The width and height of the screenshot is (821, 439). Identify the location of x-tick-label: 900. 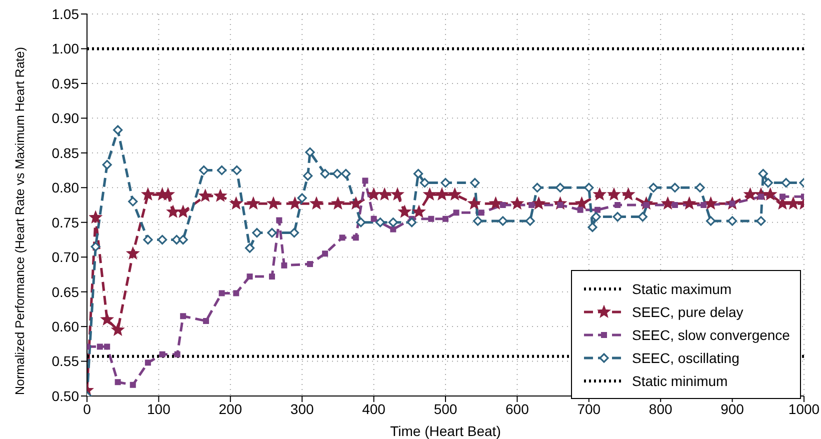
(732, 408).